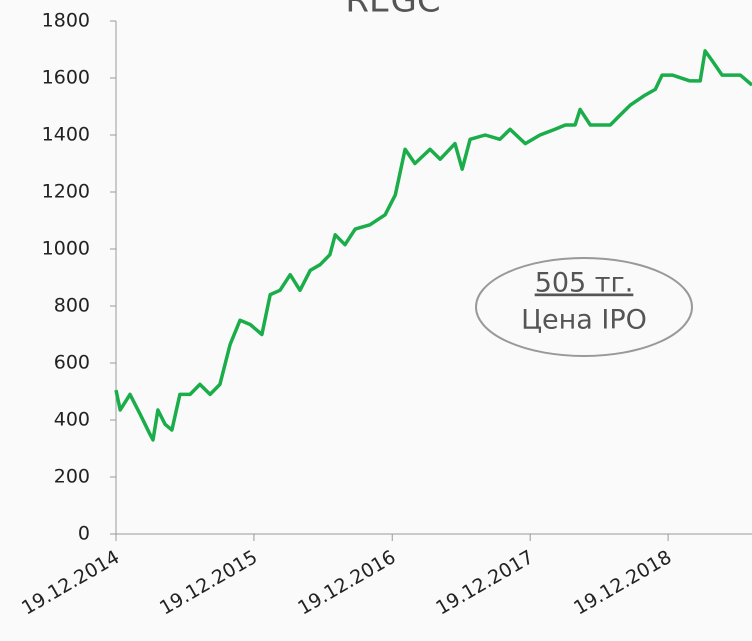 Image resolution: width=752 pixels, height=641 pixels. What do you see at coordinates (584, 320) in the screenshot?
I see `annotation-label: Цена IPO` at bounding box center [584, 320].